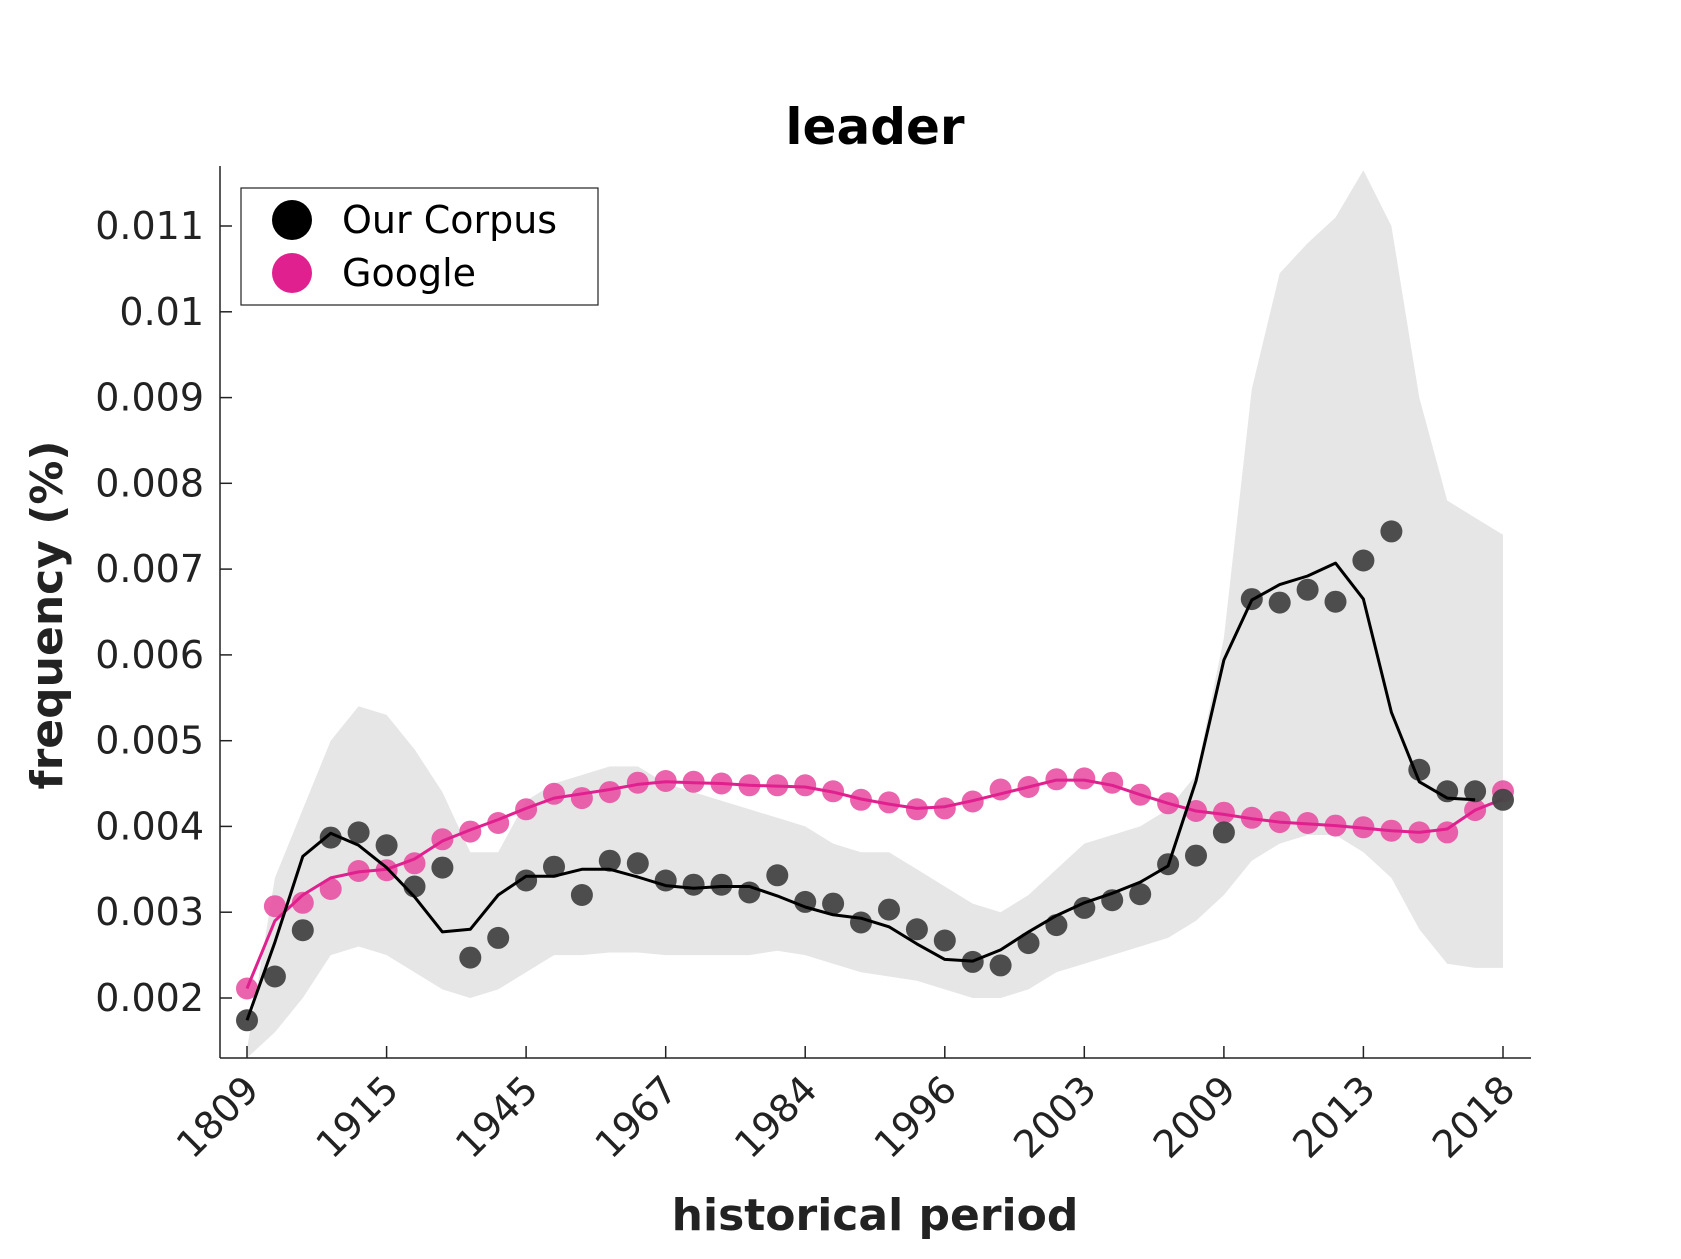 The image size is (1681, 1259). What do you see at coordinates (218, 1117) in the screenshot?
I see `x-tick-label: 1809` at bounding box center [218, 1117].